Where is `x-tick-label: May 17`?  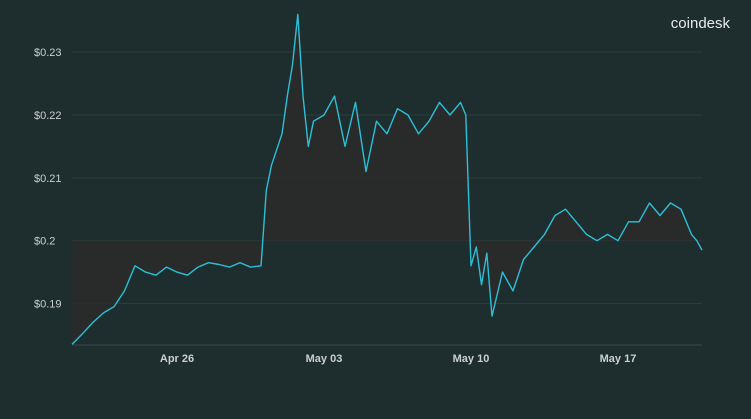 x-tick-label: May 17 is located at coordinates (618, 359).